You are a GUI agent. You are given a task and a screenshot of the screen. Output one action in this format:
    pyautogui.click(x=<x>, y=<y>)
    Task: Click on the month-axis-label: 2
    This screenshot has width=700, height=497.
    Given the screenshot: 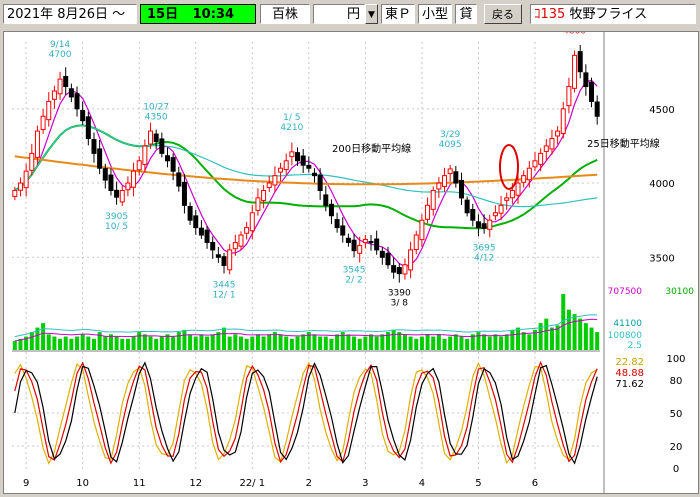 What is the action you would take?
    pyautogui.click(x=309, y=483)
    